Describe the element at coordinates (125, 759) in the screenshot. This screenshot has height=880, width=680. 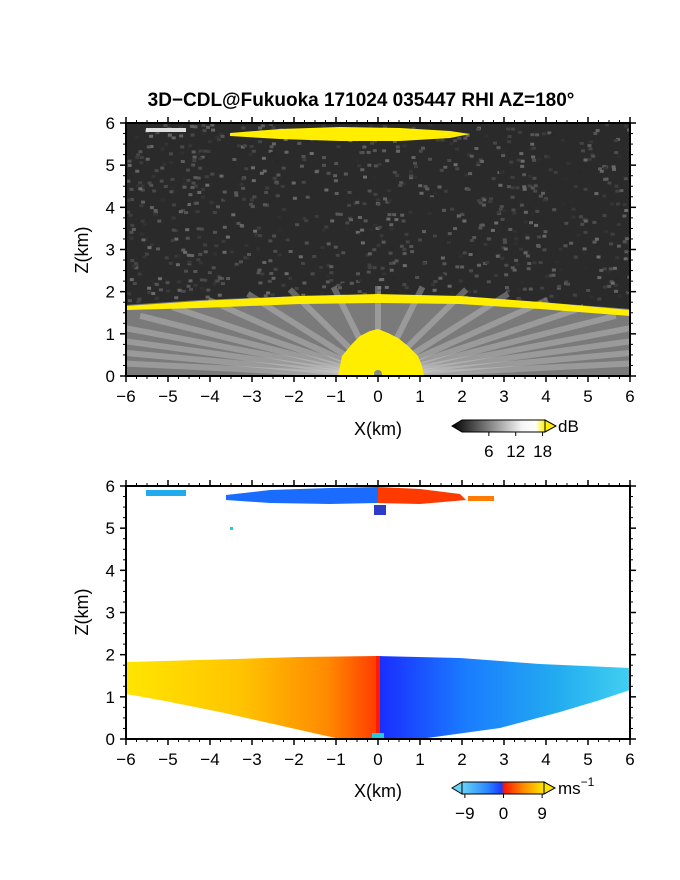
I see `velocity-x-tick-label: −6` at that location.